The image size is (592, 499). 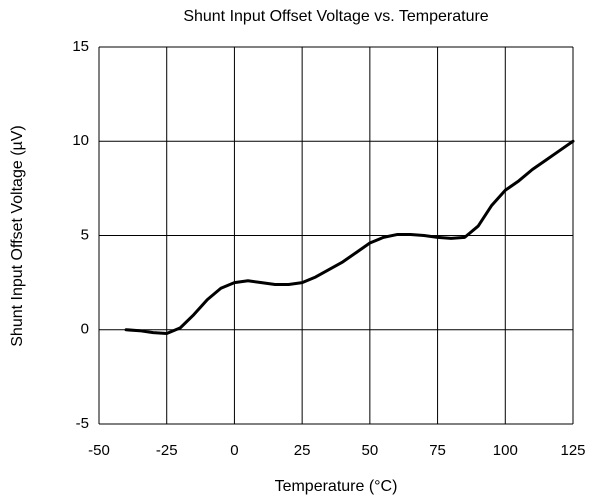 I want to click on x-tick-label: 50, so click(x=370, y=450).